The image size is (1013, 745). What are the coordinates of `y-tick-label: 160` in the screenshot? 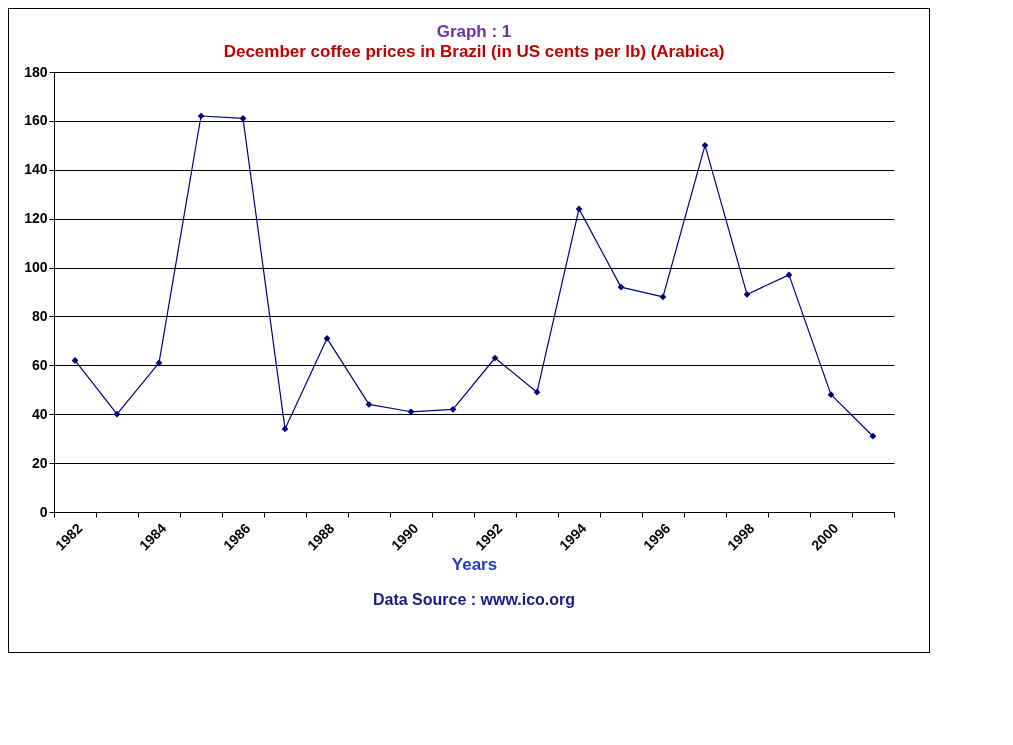 It's located at (36, 120).